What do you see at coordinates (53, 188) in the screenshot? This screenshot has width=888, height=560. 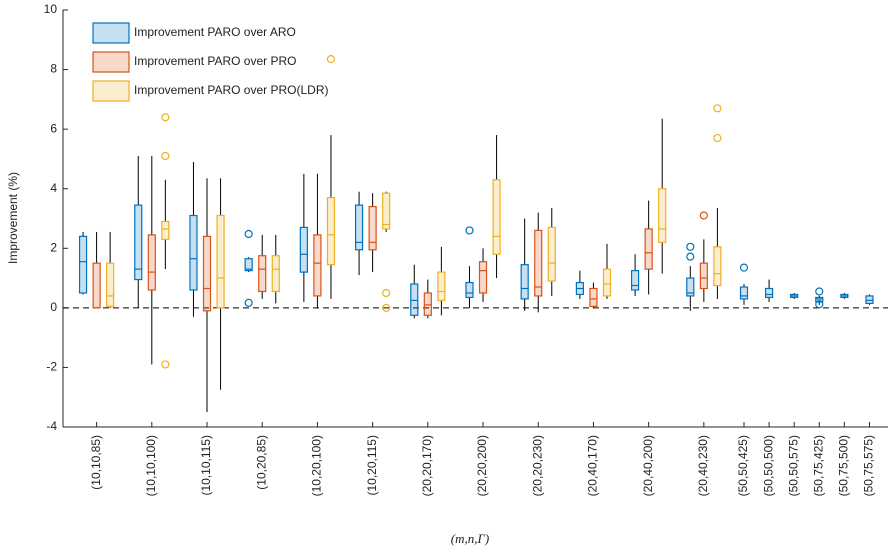 I see `y-tick-label: 4` at bounding box center [53, 188].